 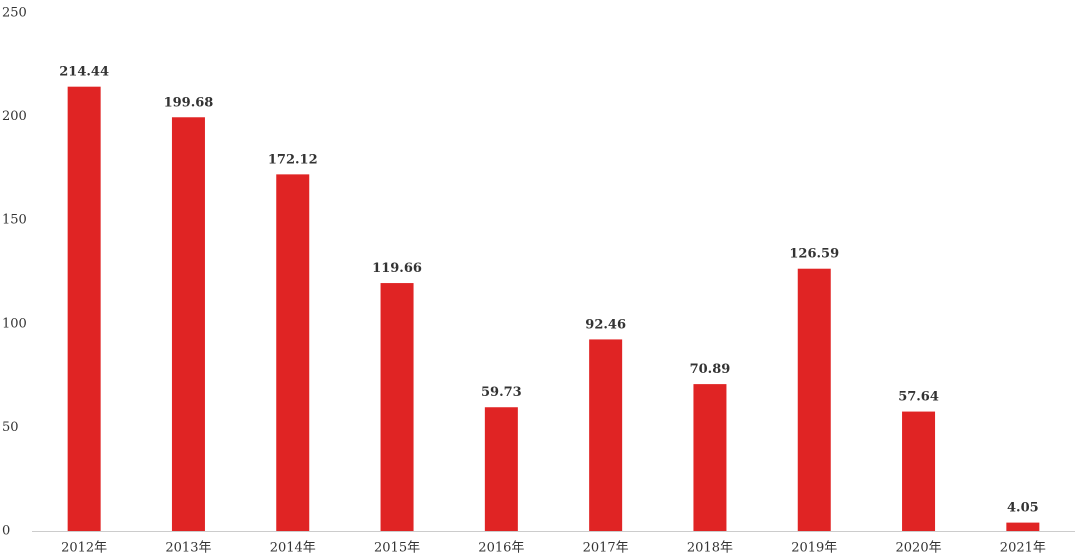 I want to click on x-tick-label: 2019年, so click(x=814, y=548).